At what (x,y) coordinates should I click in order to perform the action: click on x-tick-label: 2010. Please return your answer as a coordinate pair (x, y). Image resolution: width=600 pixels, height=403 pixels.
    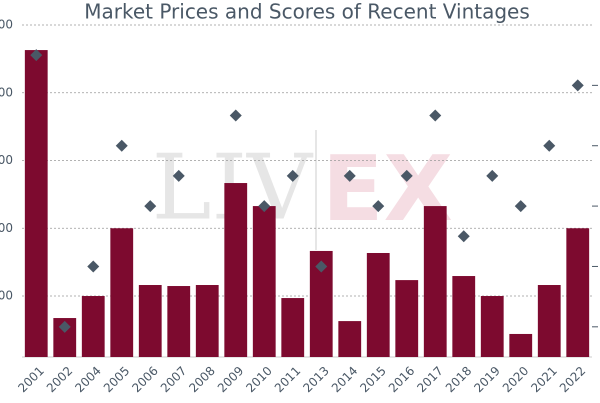
    Looking at the image, I should click on (258, 379).